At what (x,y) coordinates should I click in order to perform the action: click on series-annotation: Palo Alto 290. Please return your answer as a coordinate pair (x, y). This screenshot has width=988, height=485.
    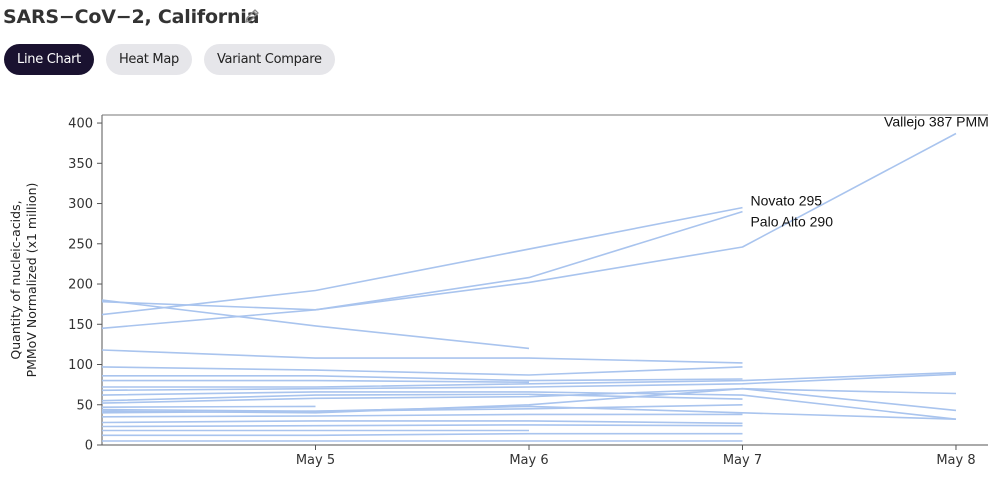
    Looking at the image, I should click on (791, 222).